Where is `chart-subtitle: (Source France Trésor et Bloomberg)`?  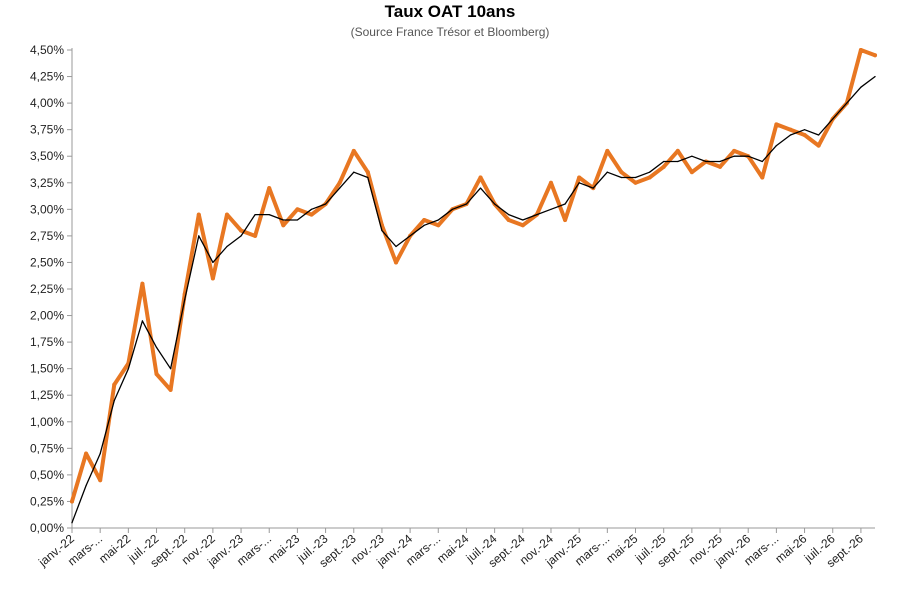
chart-subtitle: (Source France Trésor et Bloomberg) is located at coordinates (450, 32).